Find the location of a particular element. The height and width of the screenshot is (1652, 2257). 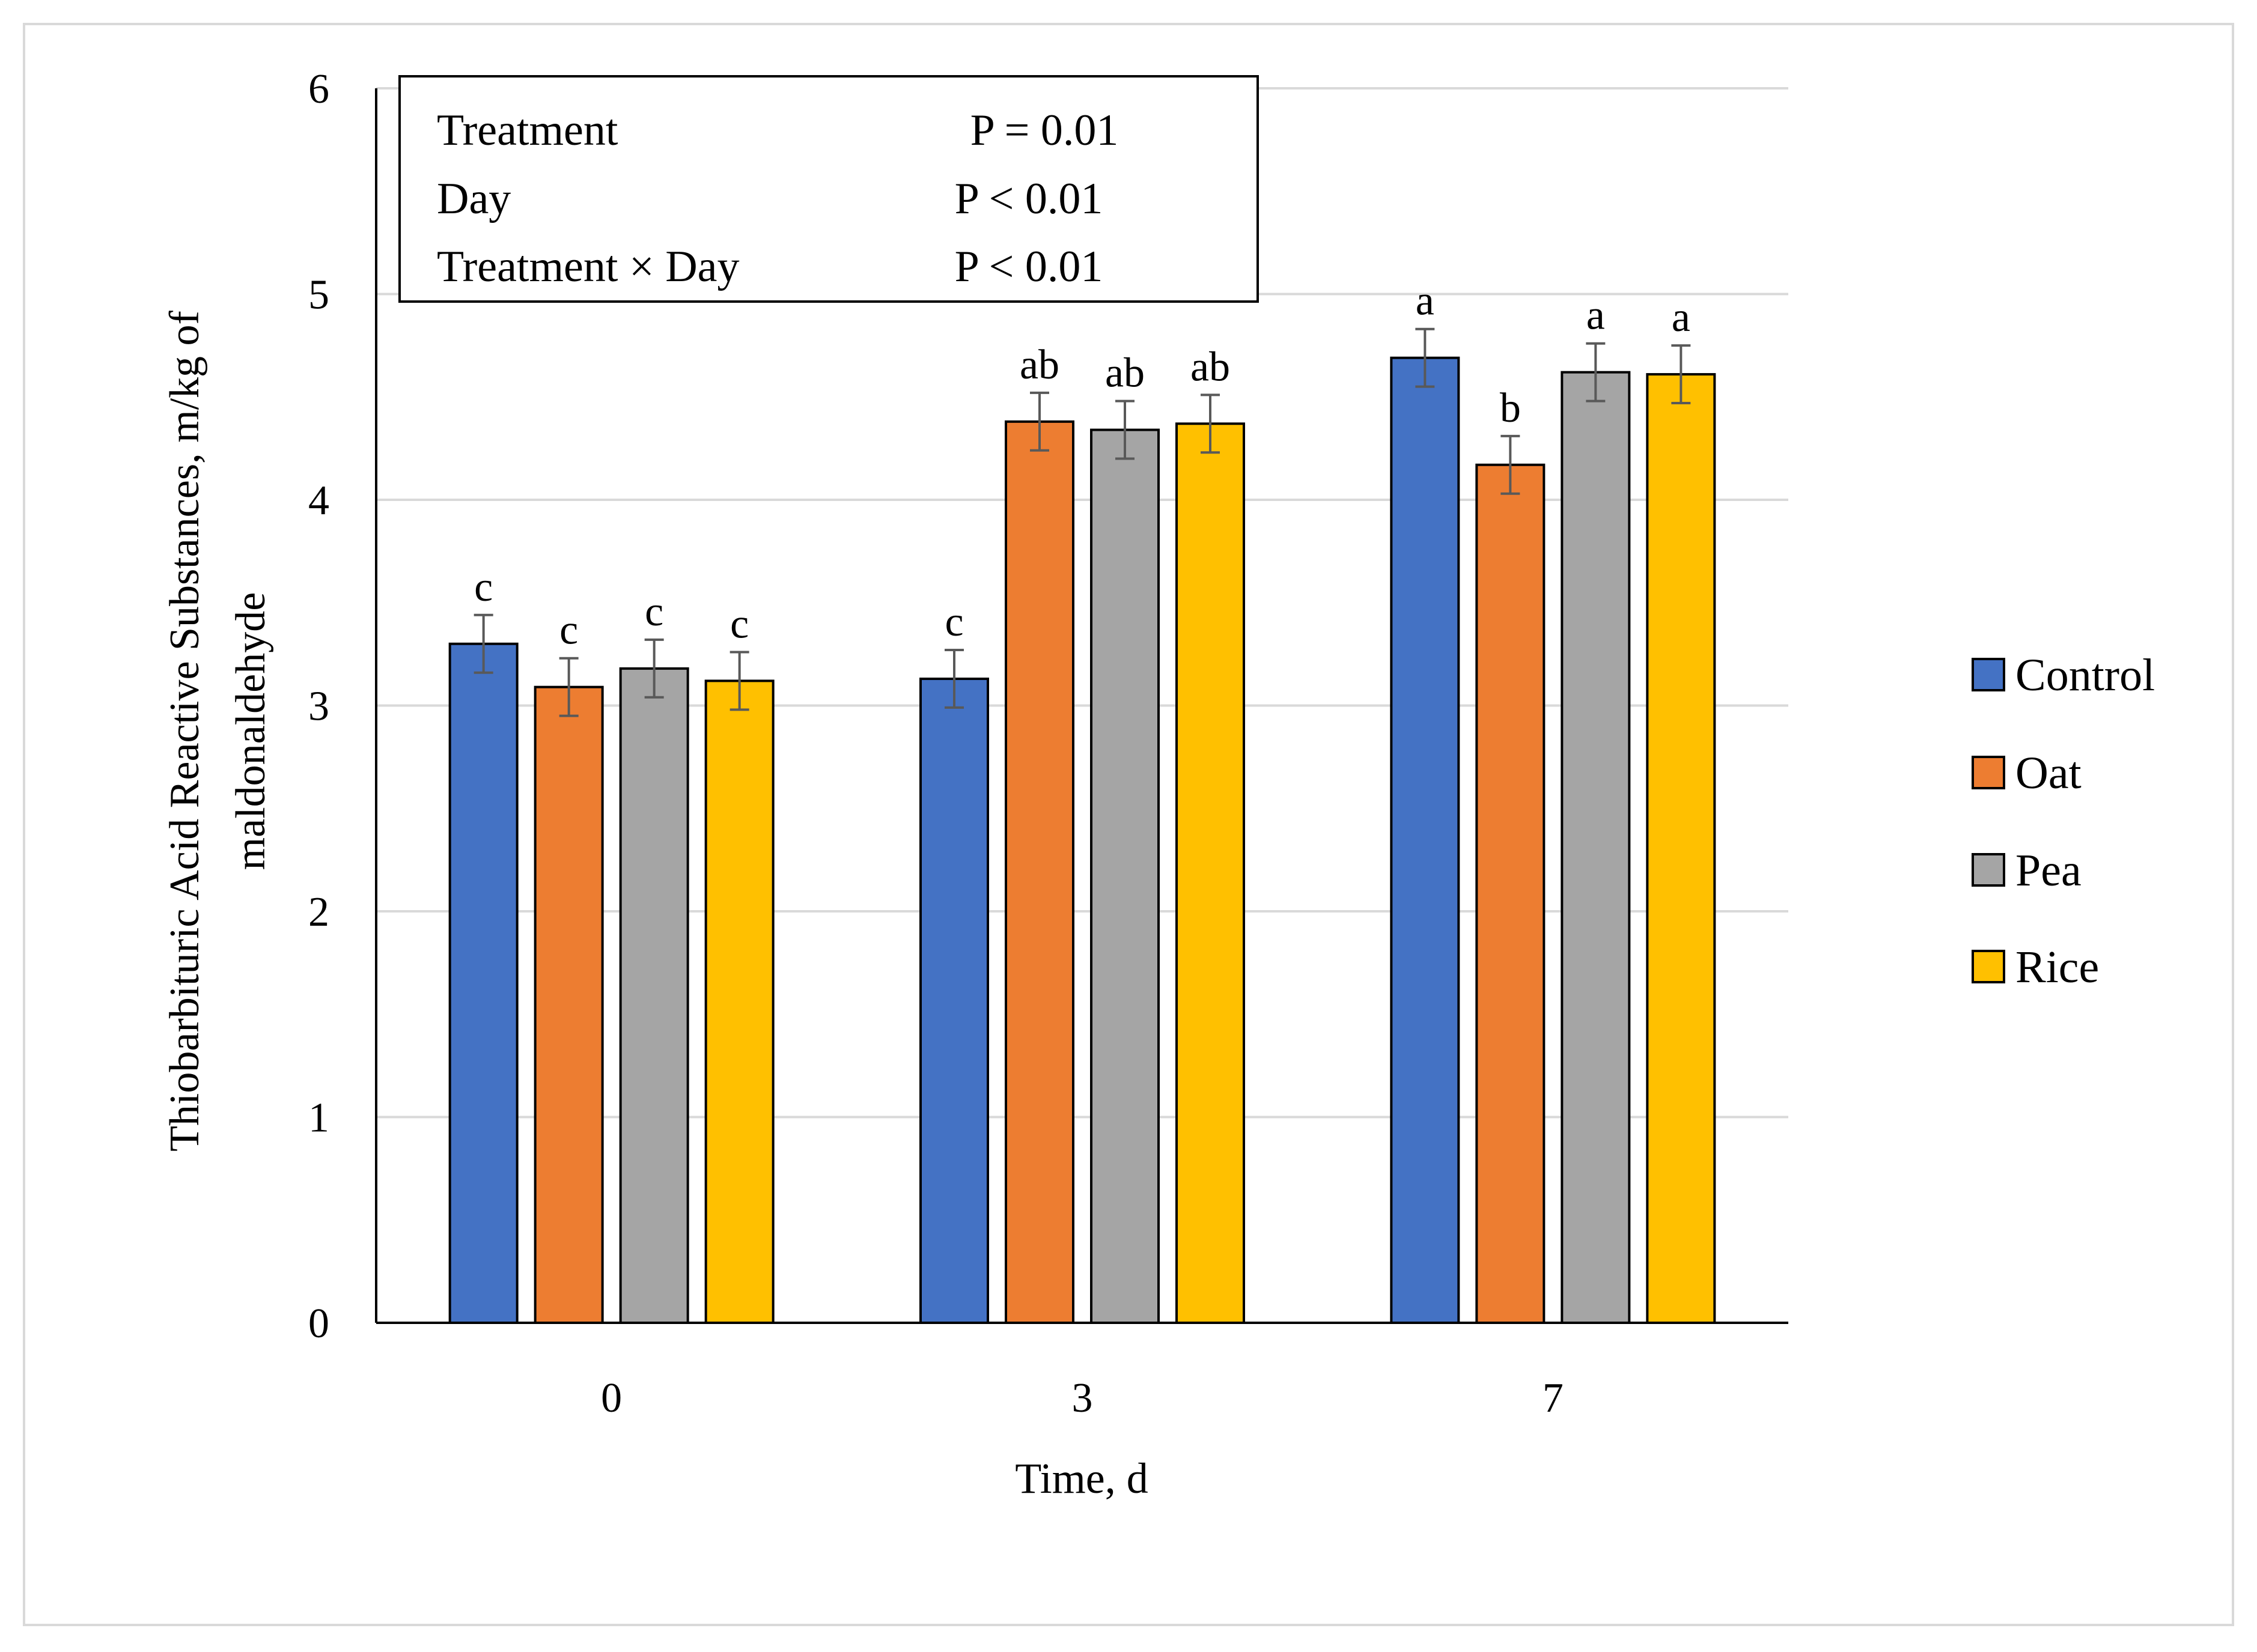

legend-label-rice: Rice is located at coordinates (2057, 967).